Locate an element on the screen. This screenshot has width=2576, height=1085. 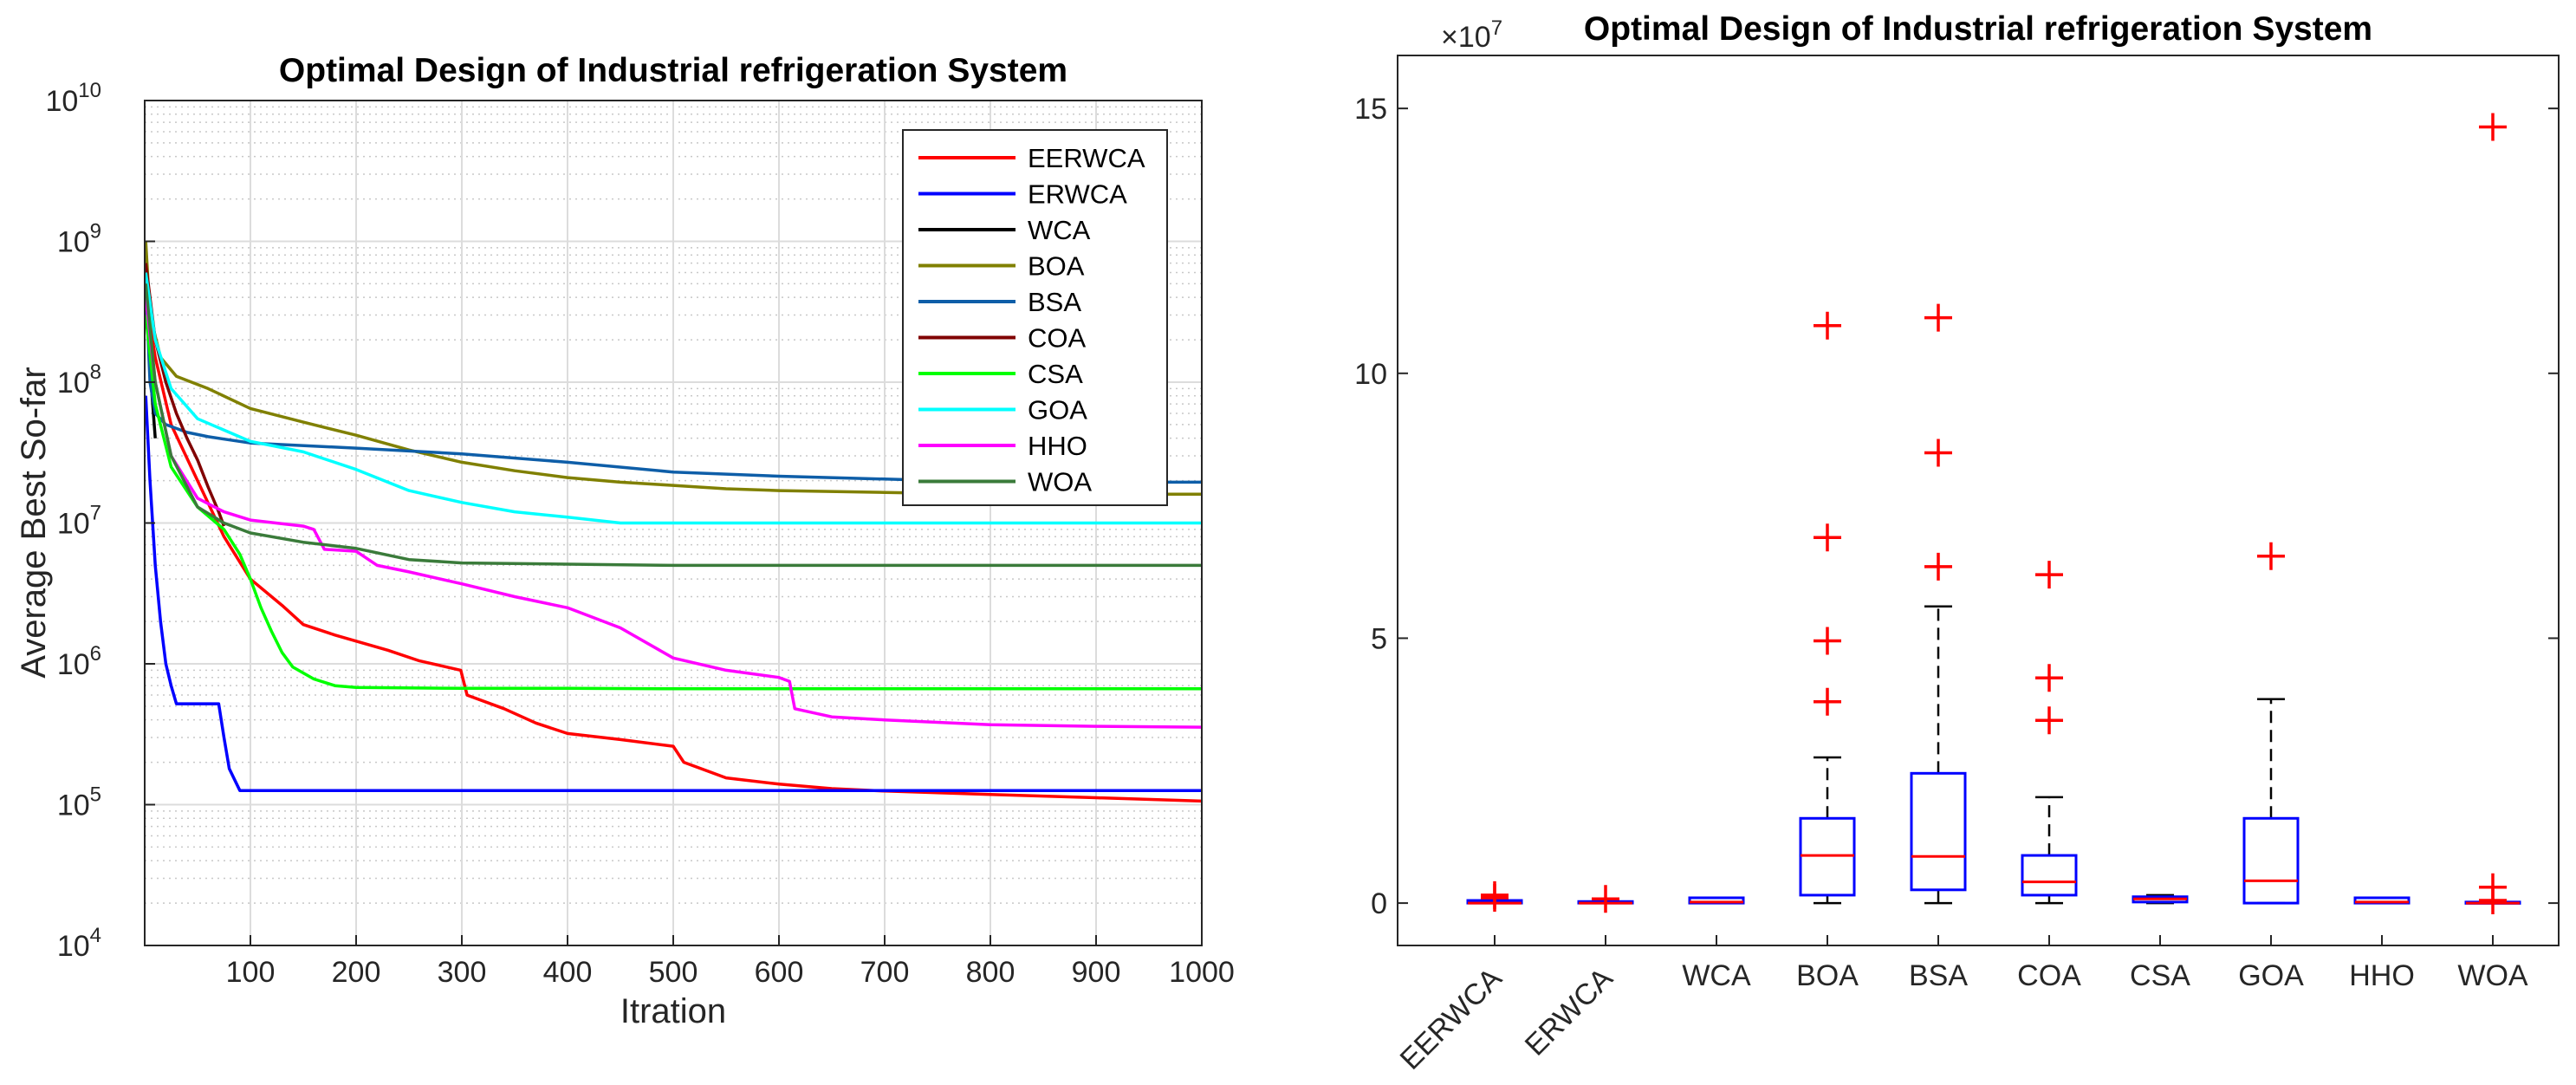
x-tick-label: WCA is located at coordinates (1717, 975).